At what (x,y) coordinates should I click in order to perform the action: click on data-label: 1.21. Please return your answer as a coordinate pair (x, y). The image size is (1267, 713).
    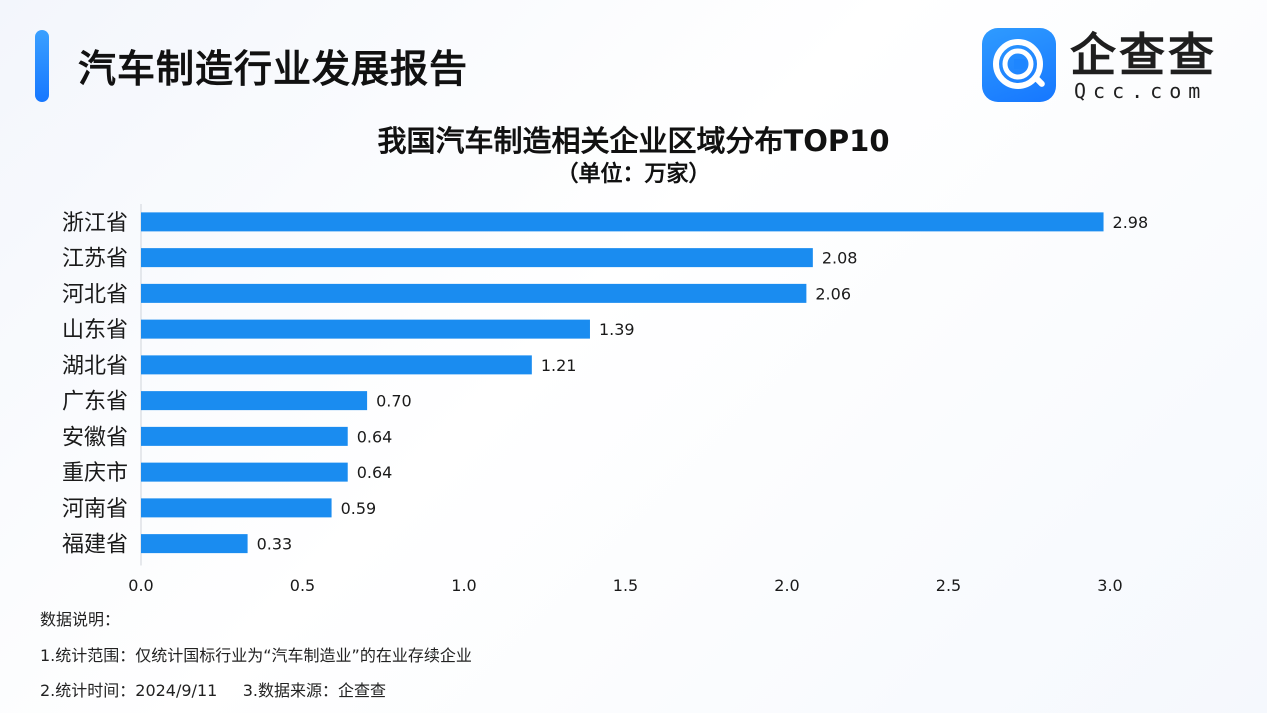
    Looking at the image, I should click on (559, 365).